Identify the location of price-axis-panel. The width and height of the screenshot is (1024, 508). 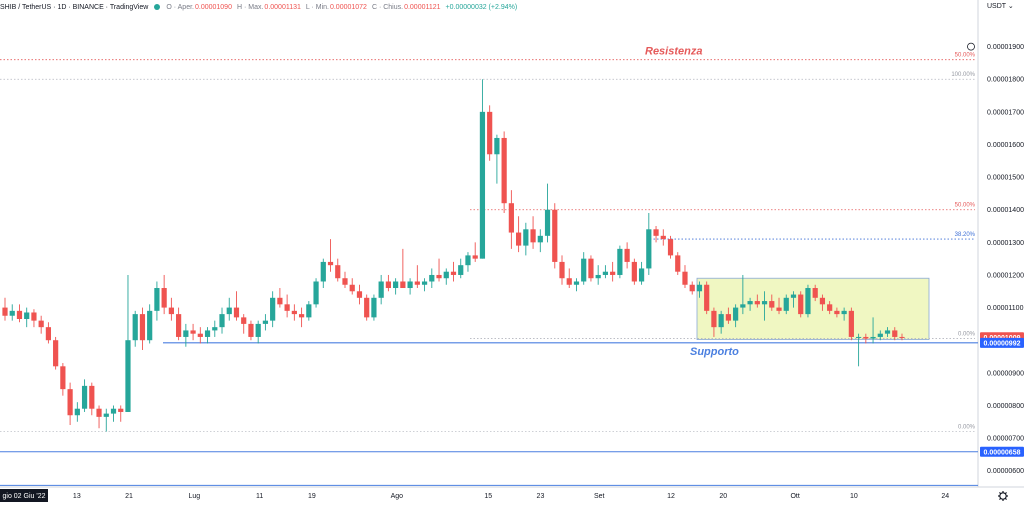
(1001, 251).